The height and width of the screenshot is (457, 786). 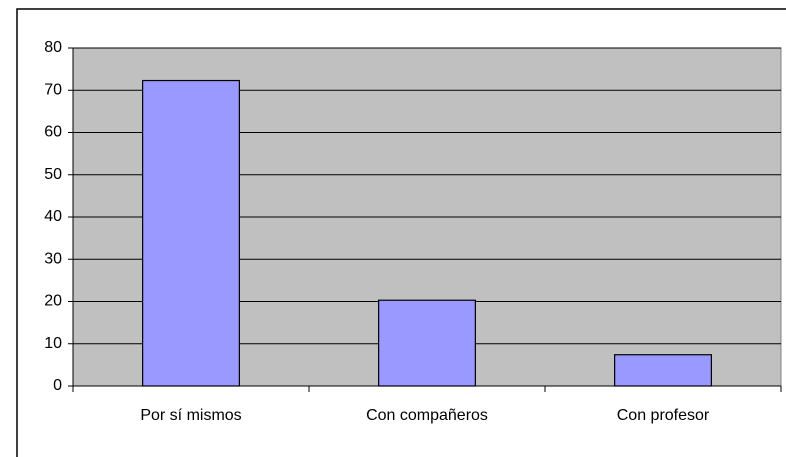 What do you see at coordinates (53, 47) in the screenshot?
I see `y-tick-label: 80` at bounding box center [53, 47].